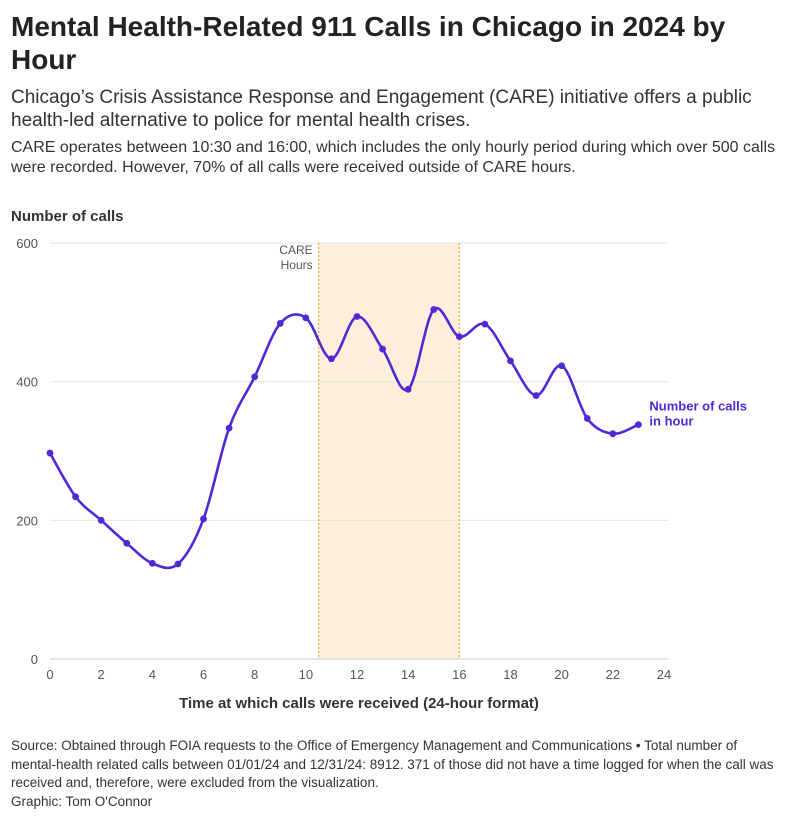  Describe the element at coordinates (459, 674) in the screenshot. I see `x-tick-label: 16` at that location.